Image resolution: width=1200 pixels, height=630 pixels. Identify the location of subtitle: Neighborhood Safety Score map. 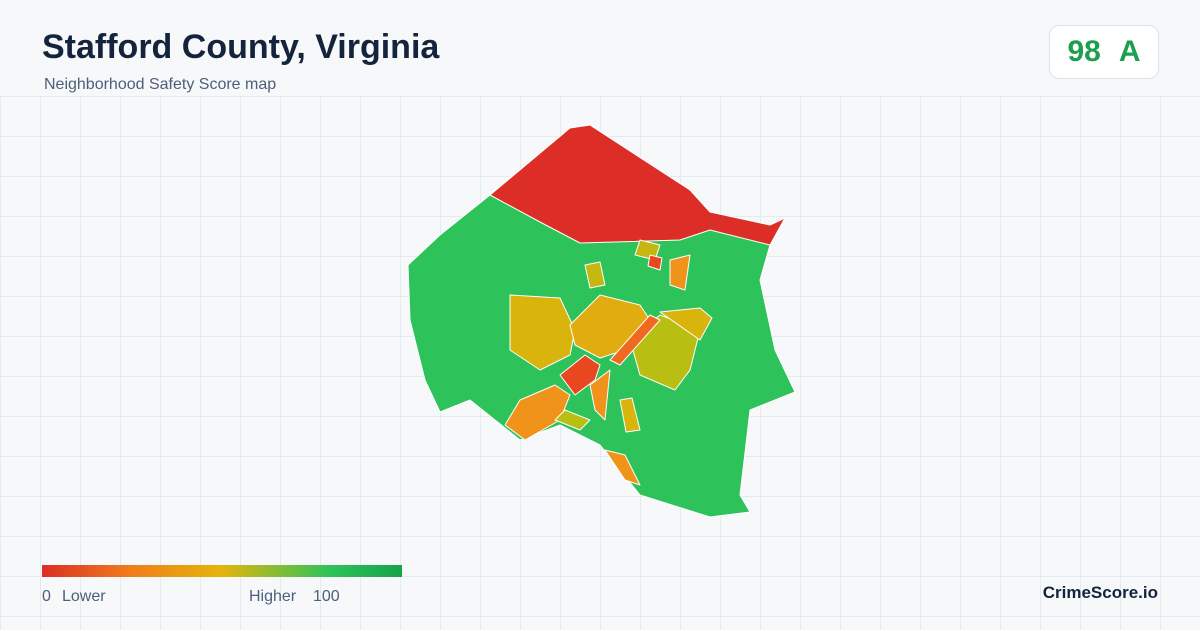
(160, 84).